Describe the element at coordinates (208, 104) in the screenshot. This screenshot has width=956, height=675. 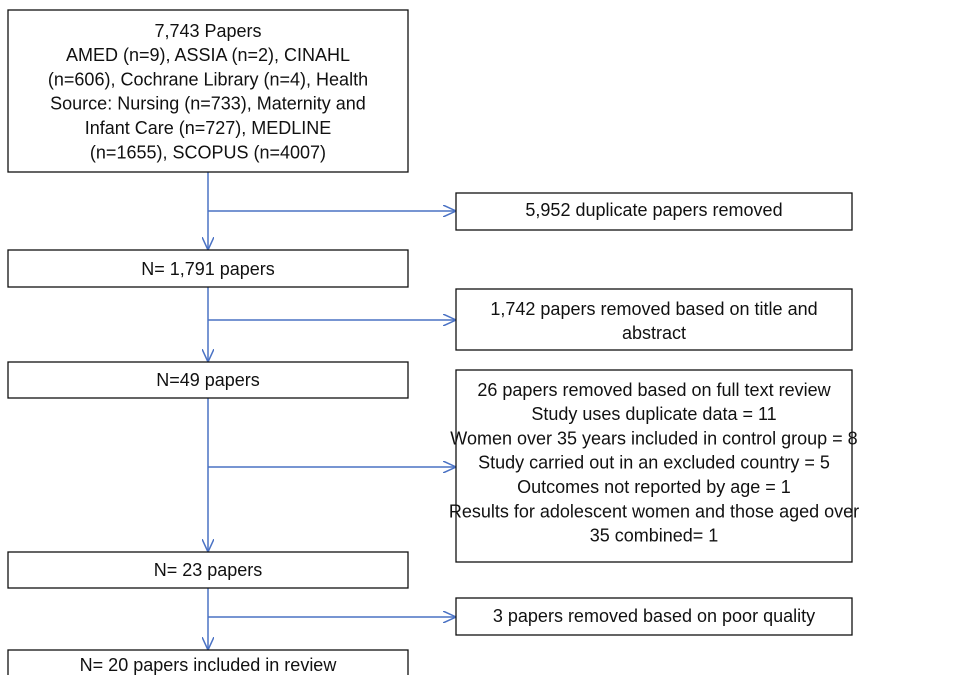
I see `stage-text: Source: Nursing (n=733), Maternity and` at that location.